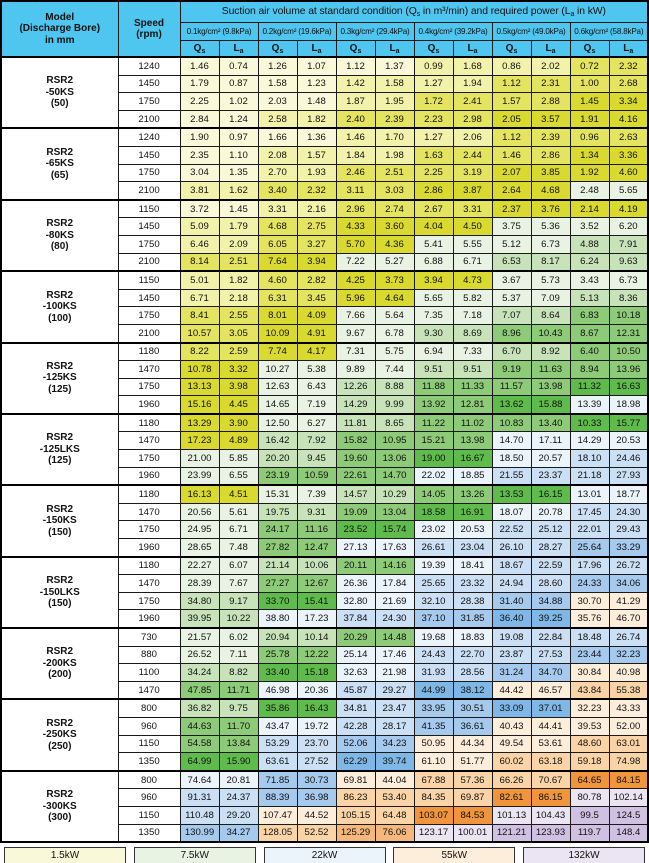 The width and height of the screenshot is (649, 863). I want to click on qs-value-cell: 17.23, so click(199, 441).